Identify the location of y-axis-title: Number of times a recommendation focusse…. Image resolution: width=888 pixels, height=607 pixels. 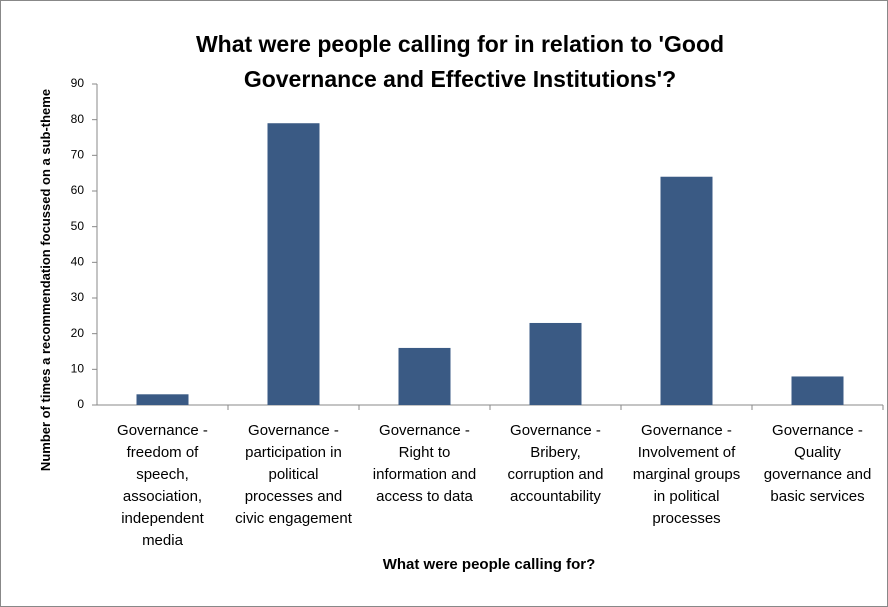
(45, 280).